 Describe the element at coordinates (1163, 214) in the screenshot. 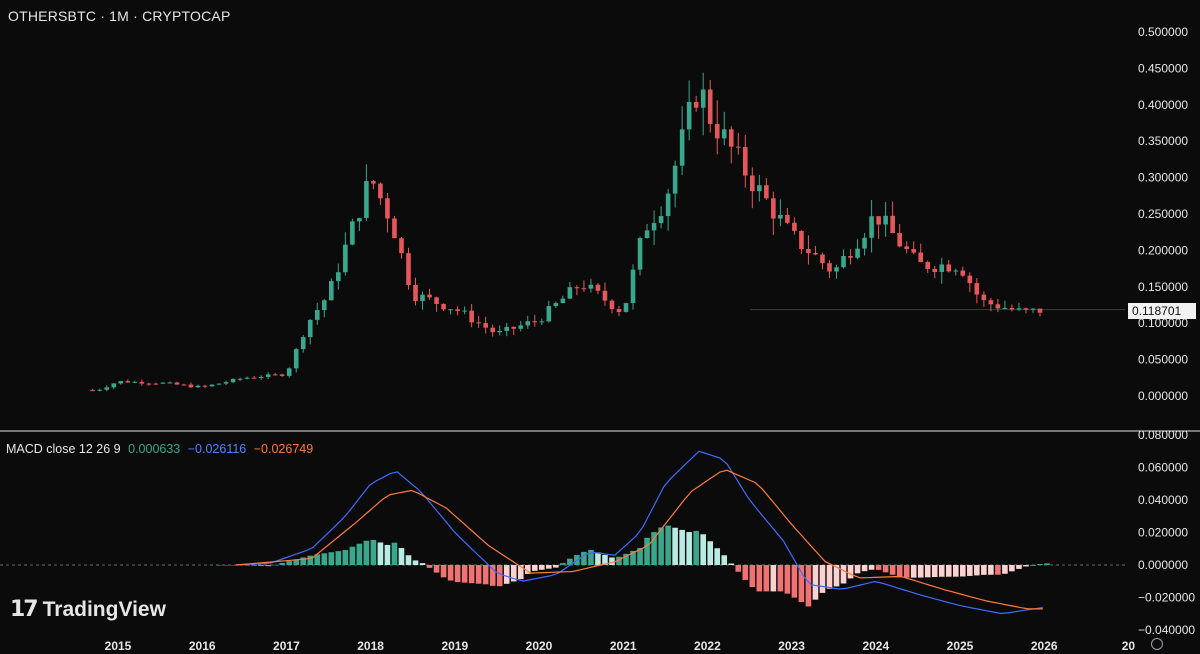

I see `price-axis-tick: 0.250000` at that location.